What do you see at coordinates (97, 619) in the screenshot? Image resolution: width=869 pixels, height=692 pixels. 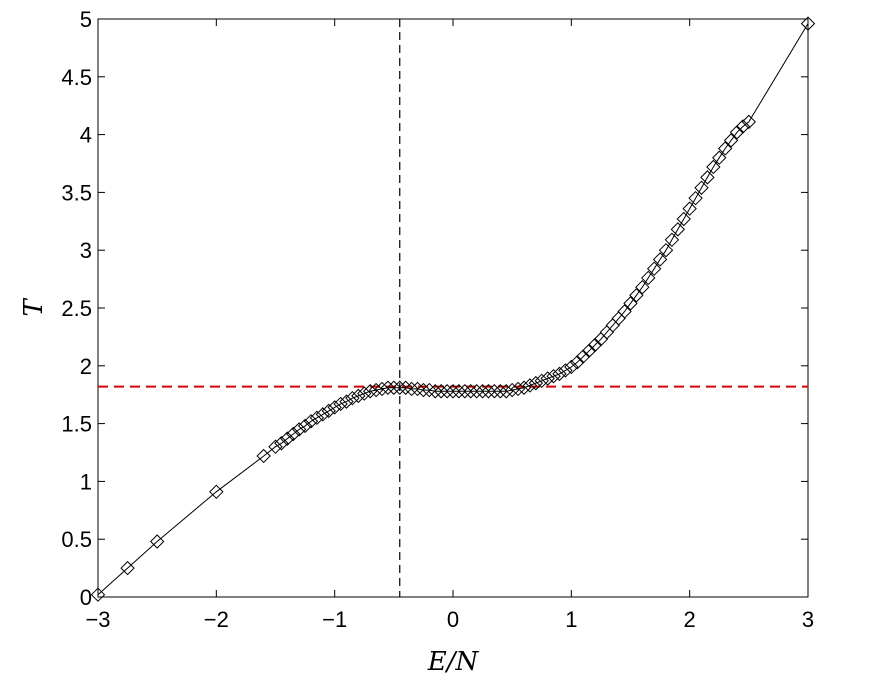 I see `x-tick-label: −3` at bounding box center [97, 619].